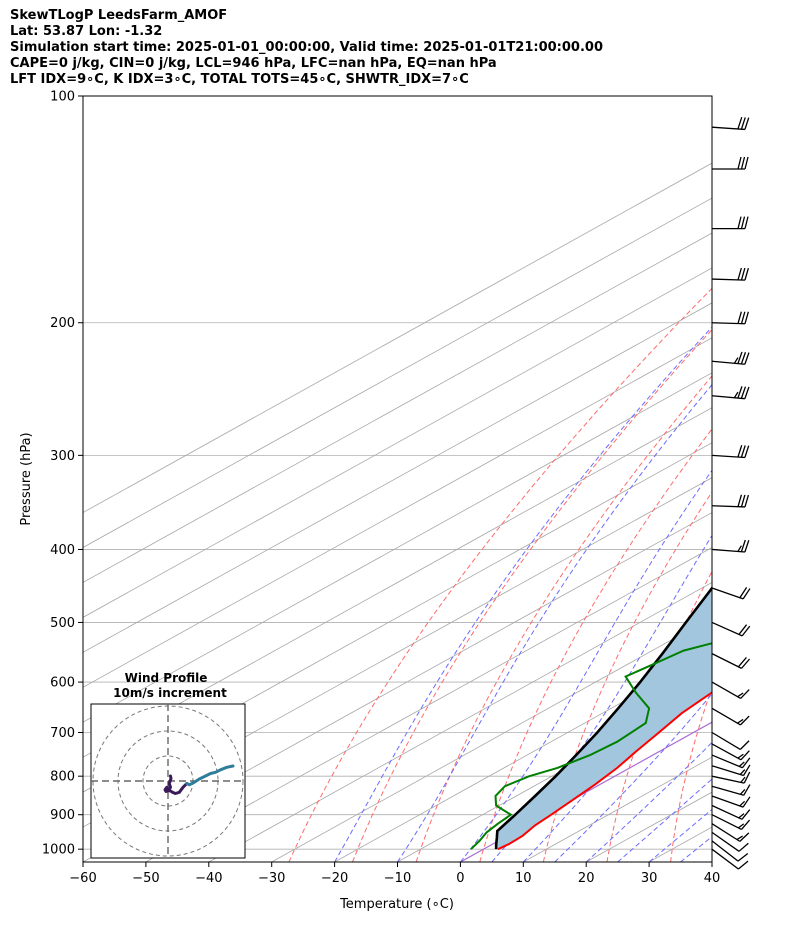 This screenshot has width=794, height=937. What do you see at coordinates (586, 878) in the screenshot?
I see `x-tick-label: 20` at bounding box center [586, 878].